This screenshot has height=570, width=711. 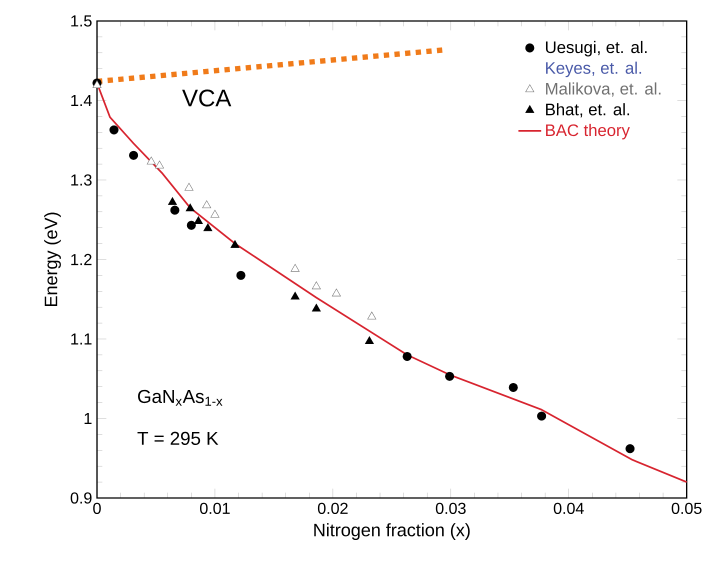 What do you see at coordinates (81, 260) in the screenshot?
I see `y-tick-label: 1.2` at bounding box center [81, 260].